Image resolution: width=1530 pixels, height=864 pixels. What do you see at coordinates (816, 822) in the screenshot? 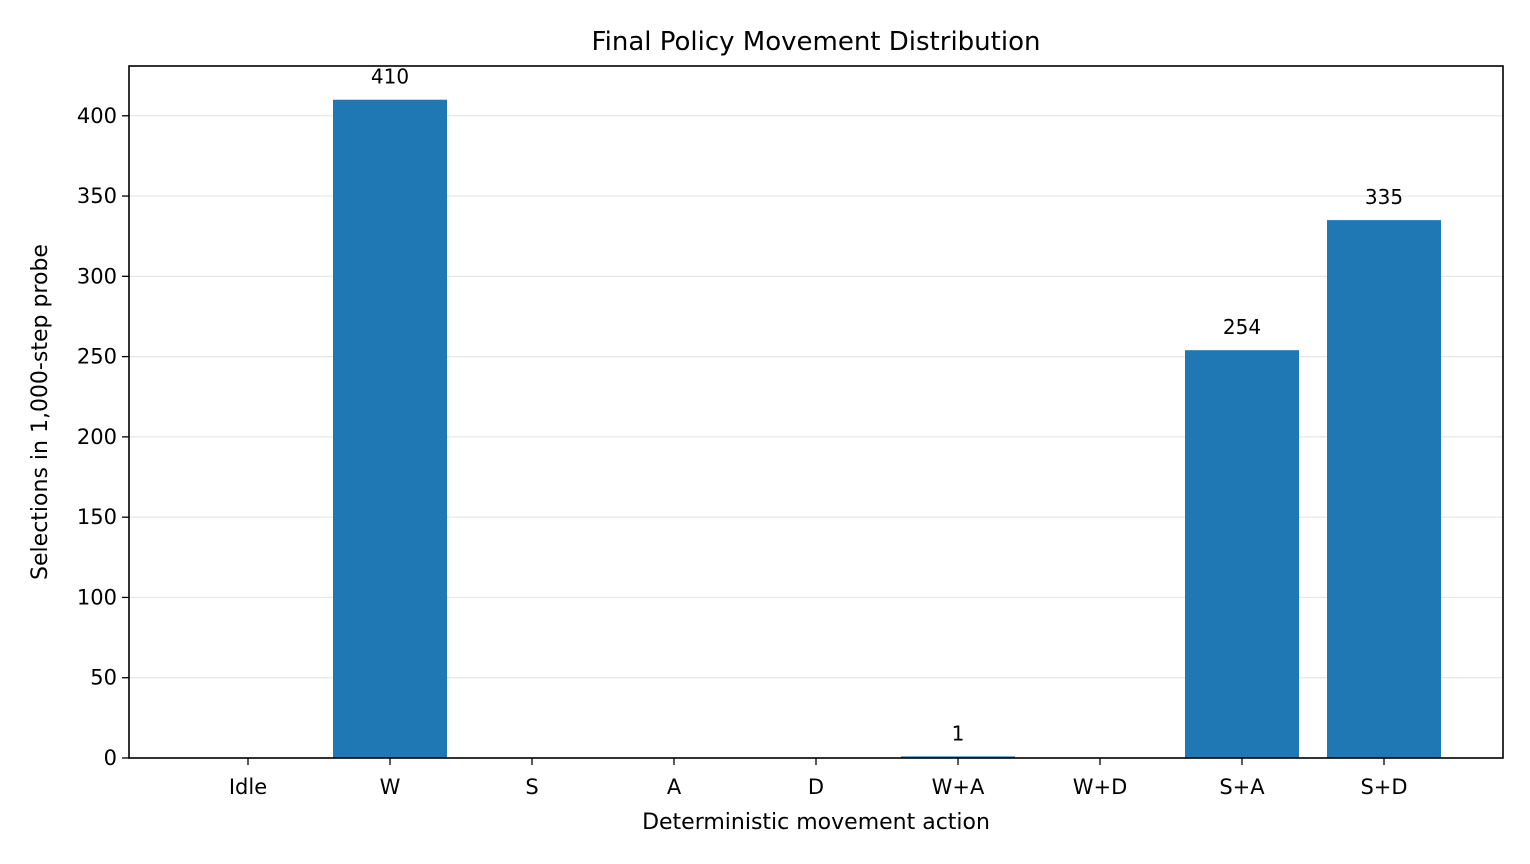
I see `x-axis-label: Deterministic movement action` at bounding box center [816, 822].